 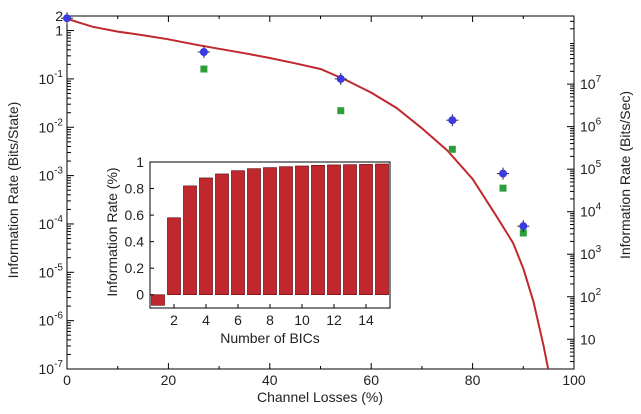 What do you see at coordinates (169, 380) in the screenshot?
I see `main-x-tick-label: 20` at bounding box center [169, 380].